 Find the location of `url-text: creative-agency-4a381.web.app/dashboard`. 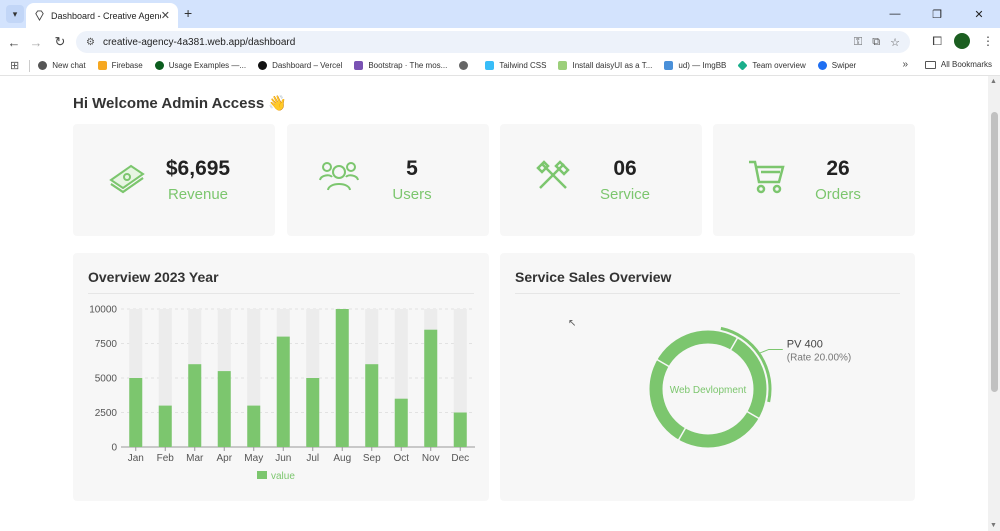

url-text: creative-agency-4a381.web.app/dashboard is located at coordinates (199, 42).